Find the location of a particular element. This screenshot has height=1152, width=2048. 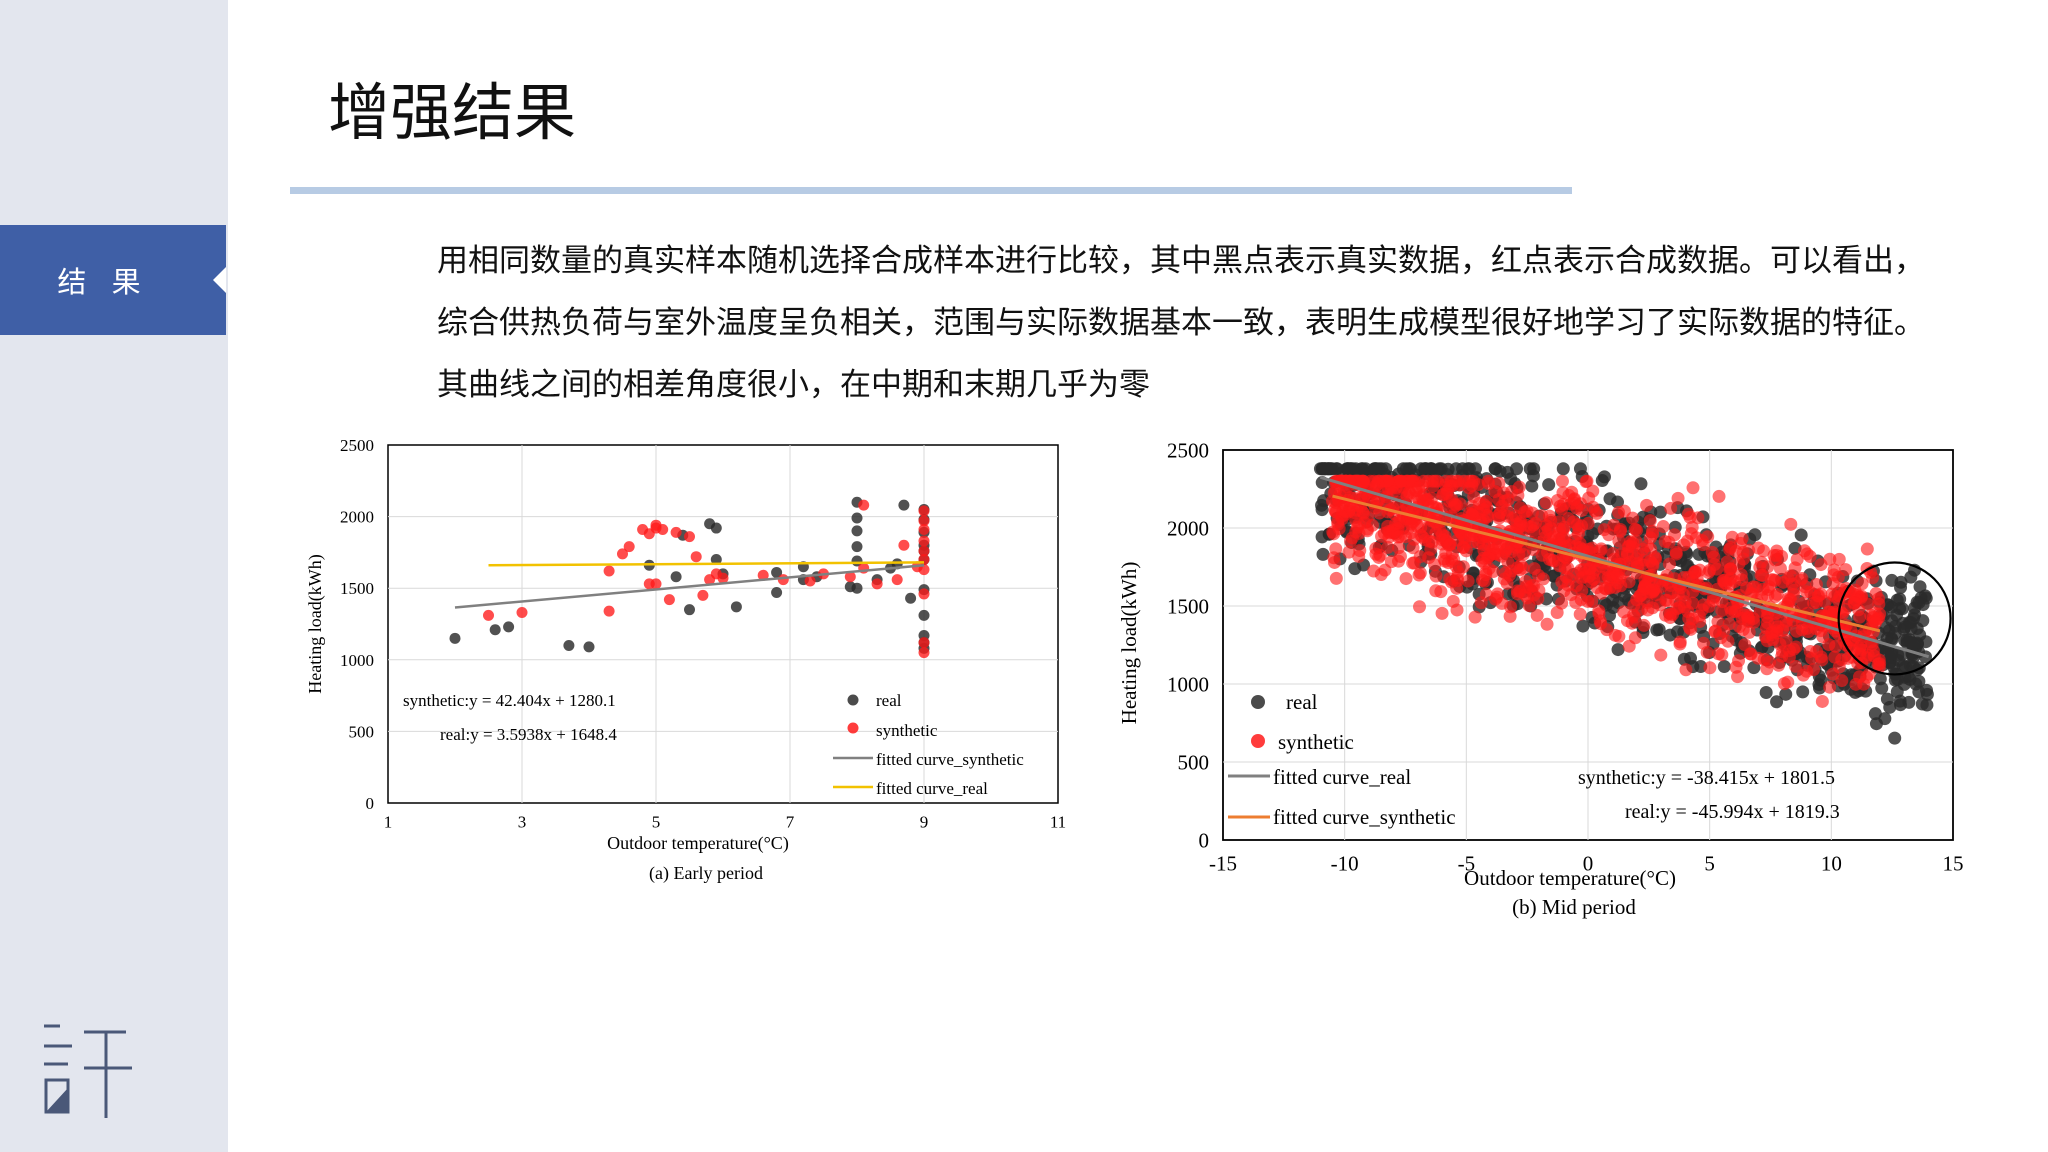

x-tick-label: 9 is located at coordinates (924, 822).